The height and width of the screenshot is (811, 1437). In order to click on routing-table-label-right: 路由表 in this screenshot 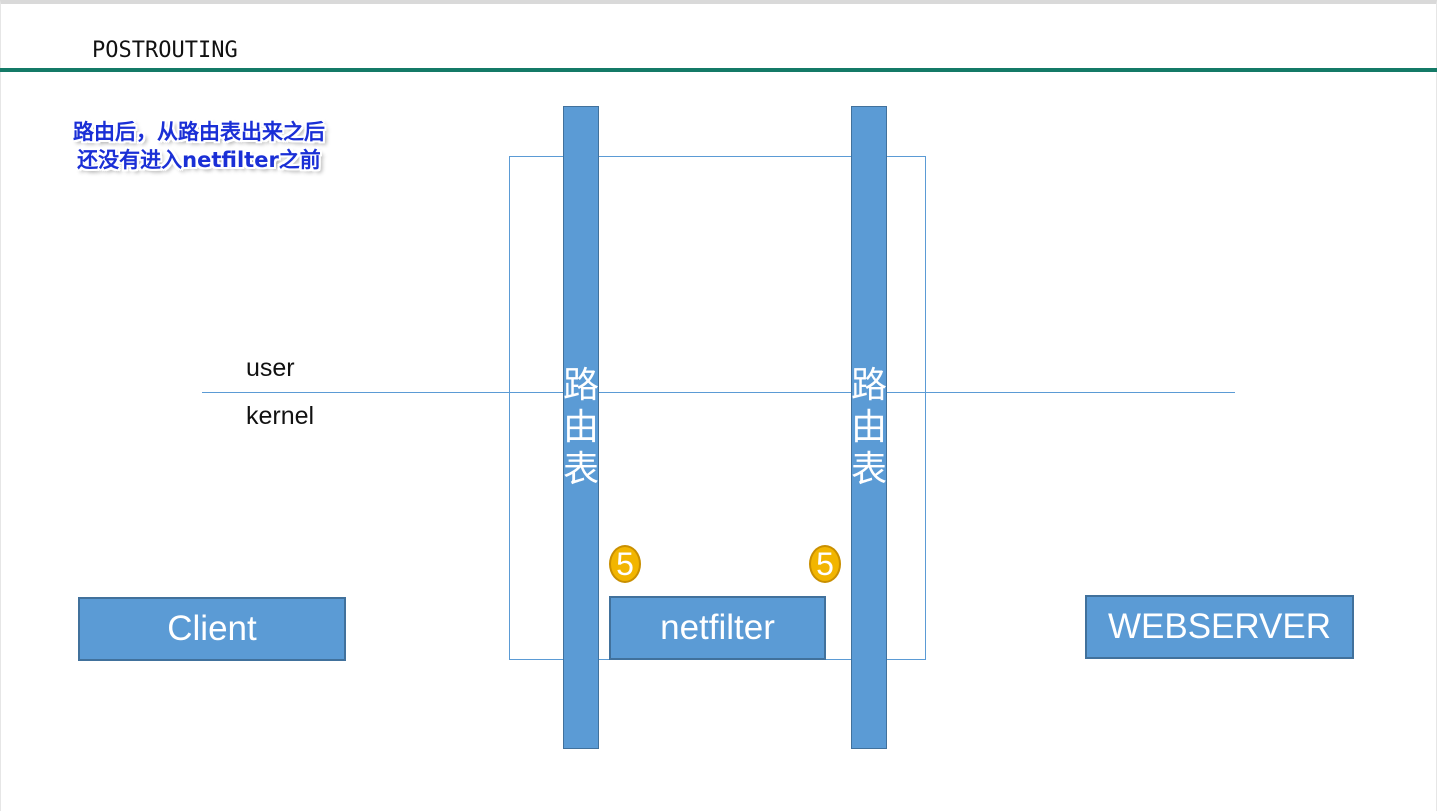, I will do `click(869, 427)`.